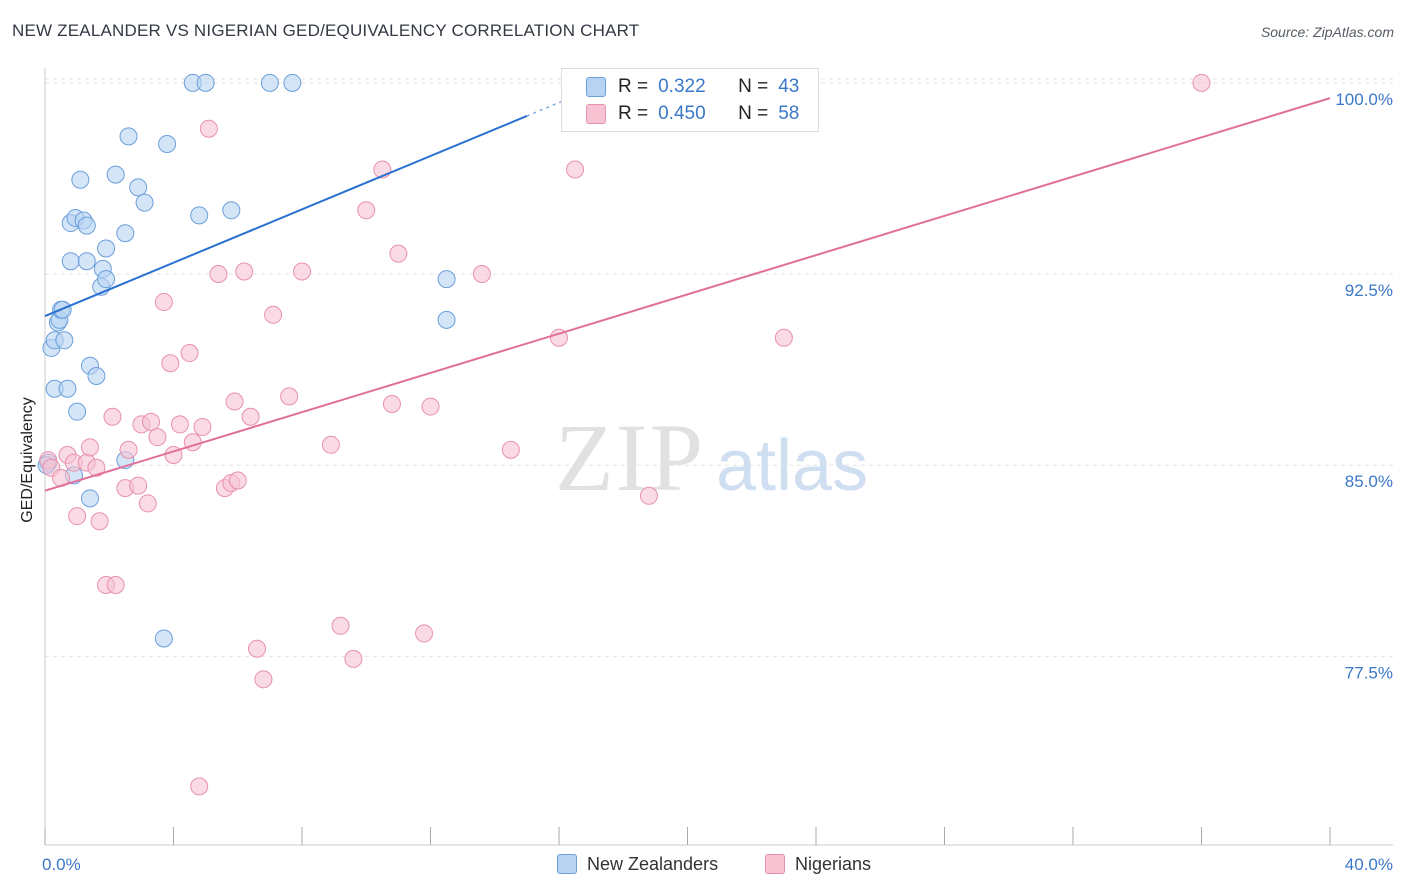  What do you see at coordinates (1369, 672) in the screenshot?
I see `y-tick-label: 77.5%` at bounding box center [1369, 672].